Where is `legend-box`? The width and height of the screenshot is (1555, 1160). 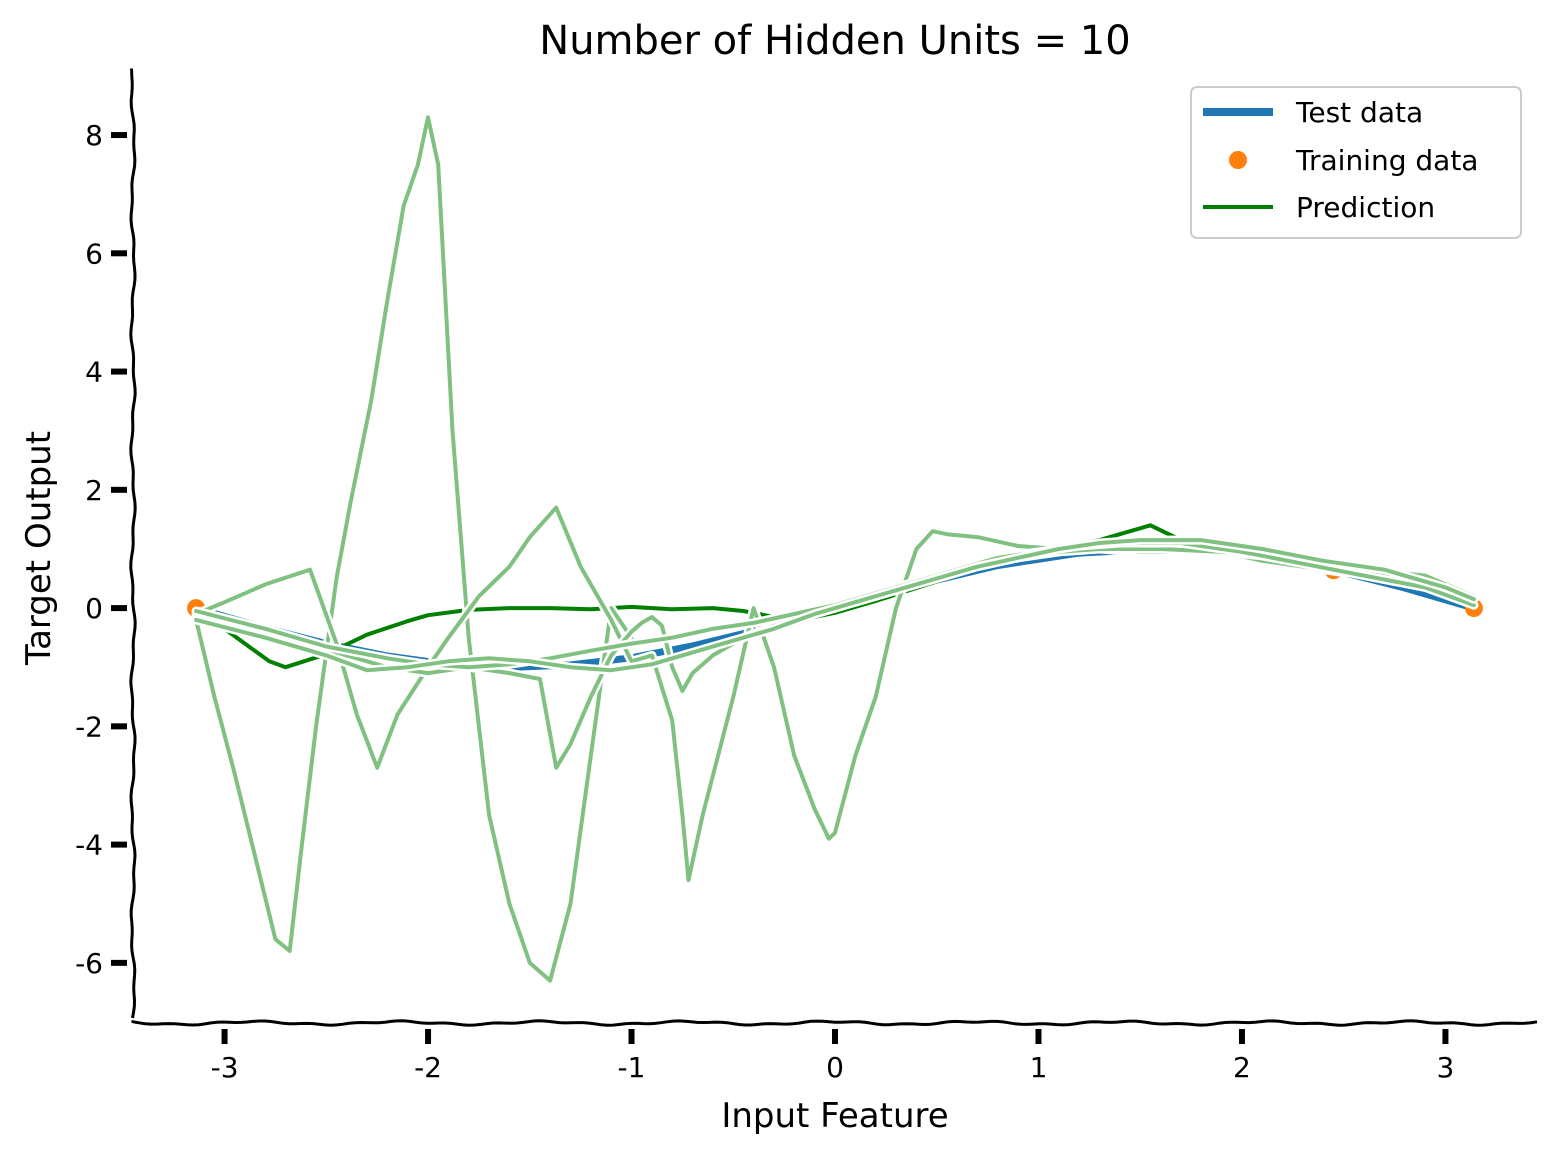
legend-box is located at coordinates (1356, 162).